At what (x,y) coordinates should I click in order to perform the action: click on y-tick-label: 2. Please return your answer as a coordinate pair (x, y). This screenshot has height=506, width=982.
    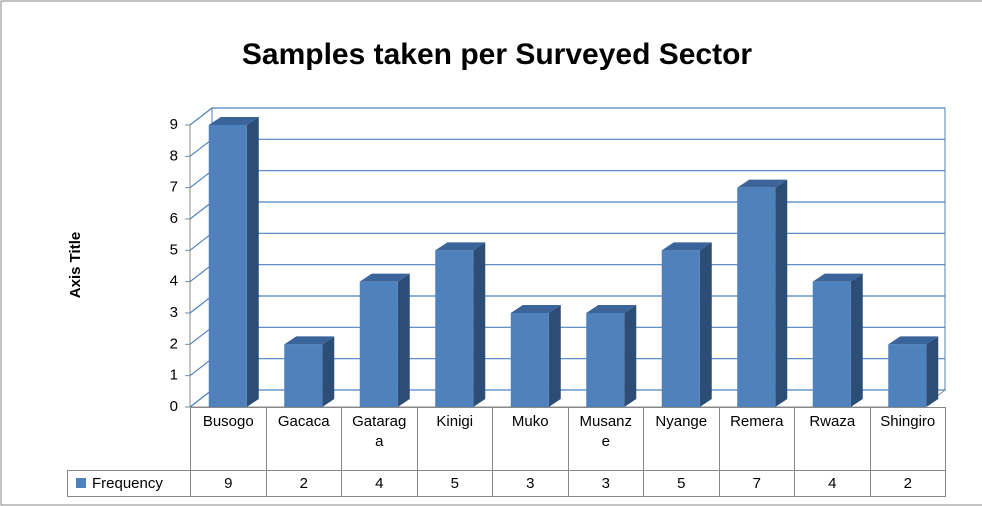
    Looking at the image, I should click on (174, 343).